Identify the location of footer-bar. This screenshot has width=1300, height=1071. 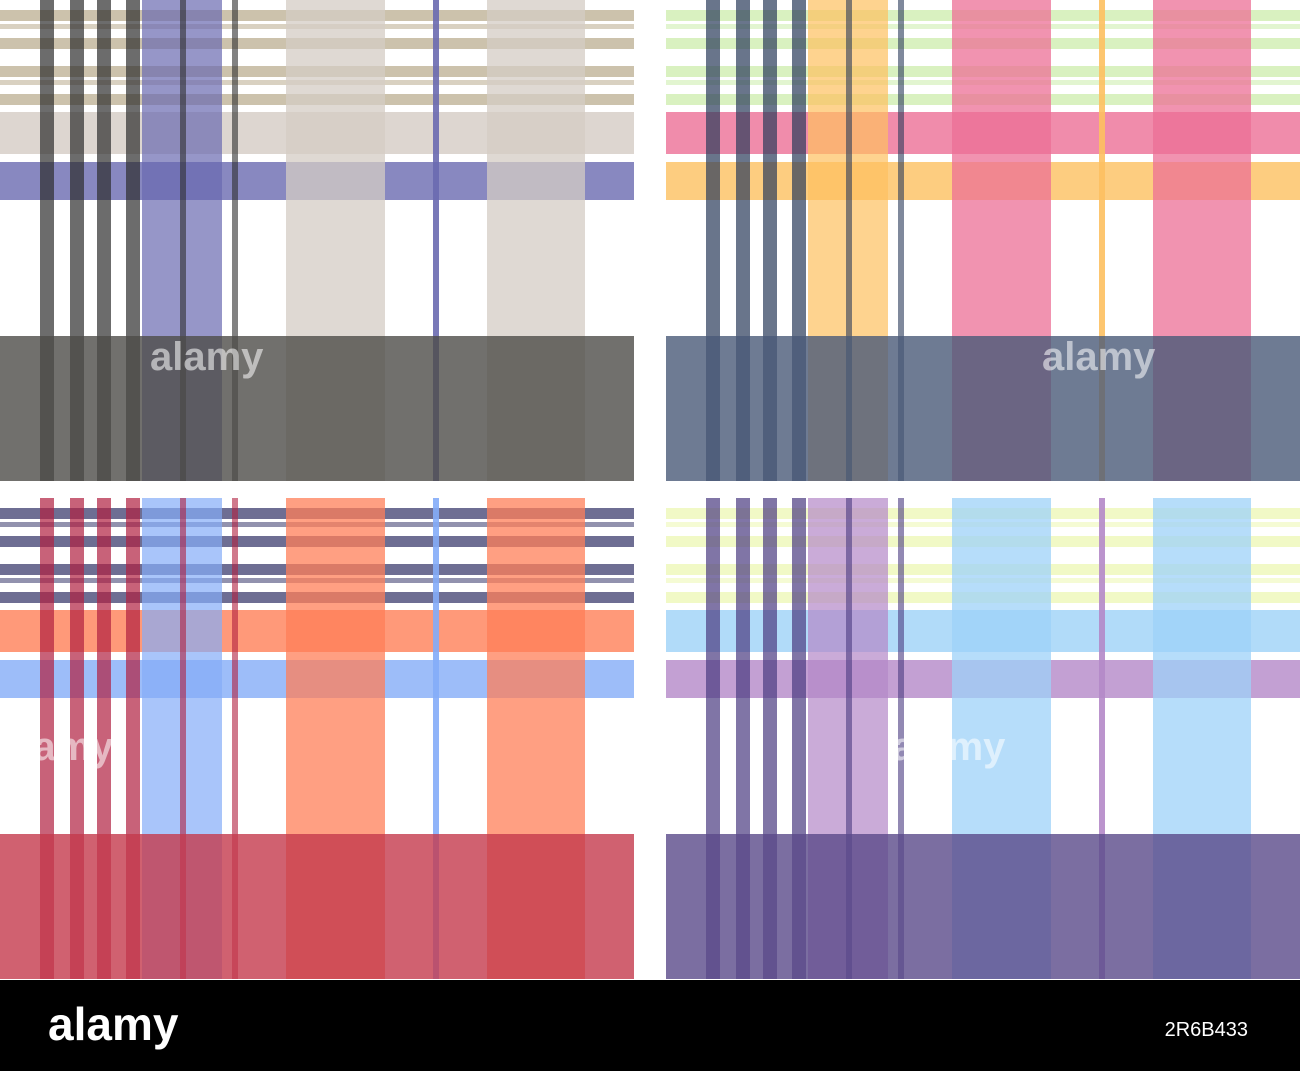
(650, 1025).